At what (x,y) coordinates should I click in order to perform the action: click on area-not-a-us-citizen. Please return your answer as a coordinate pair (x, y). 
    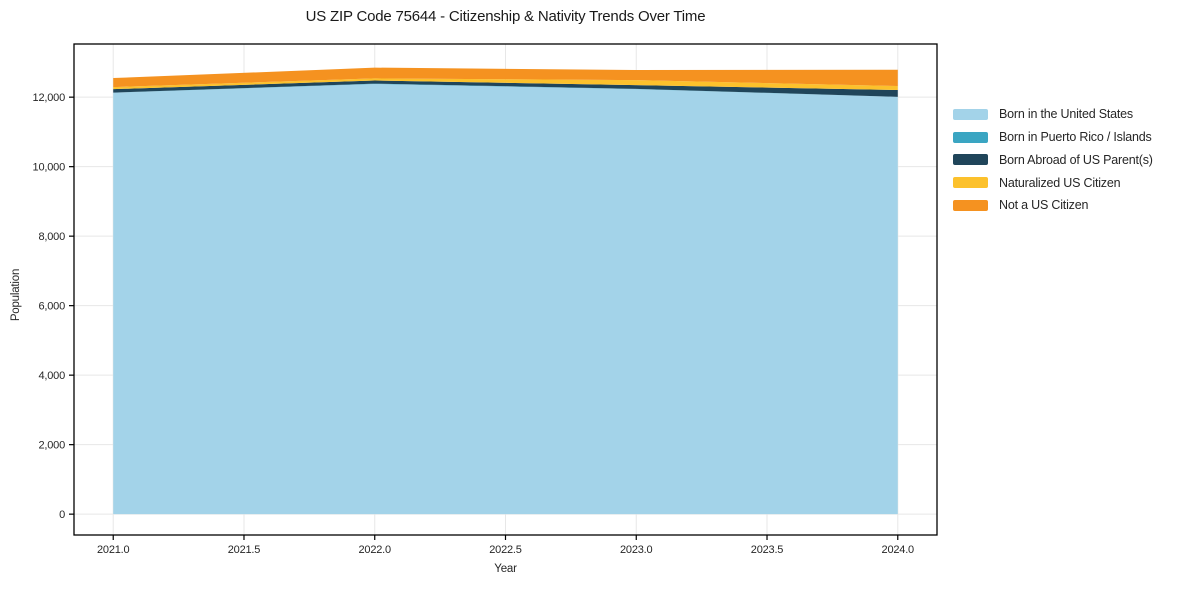
    Looking at the image, I should click on (505, 77).